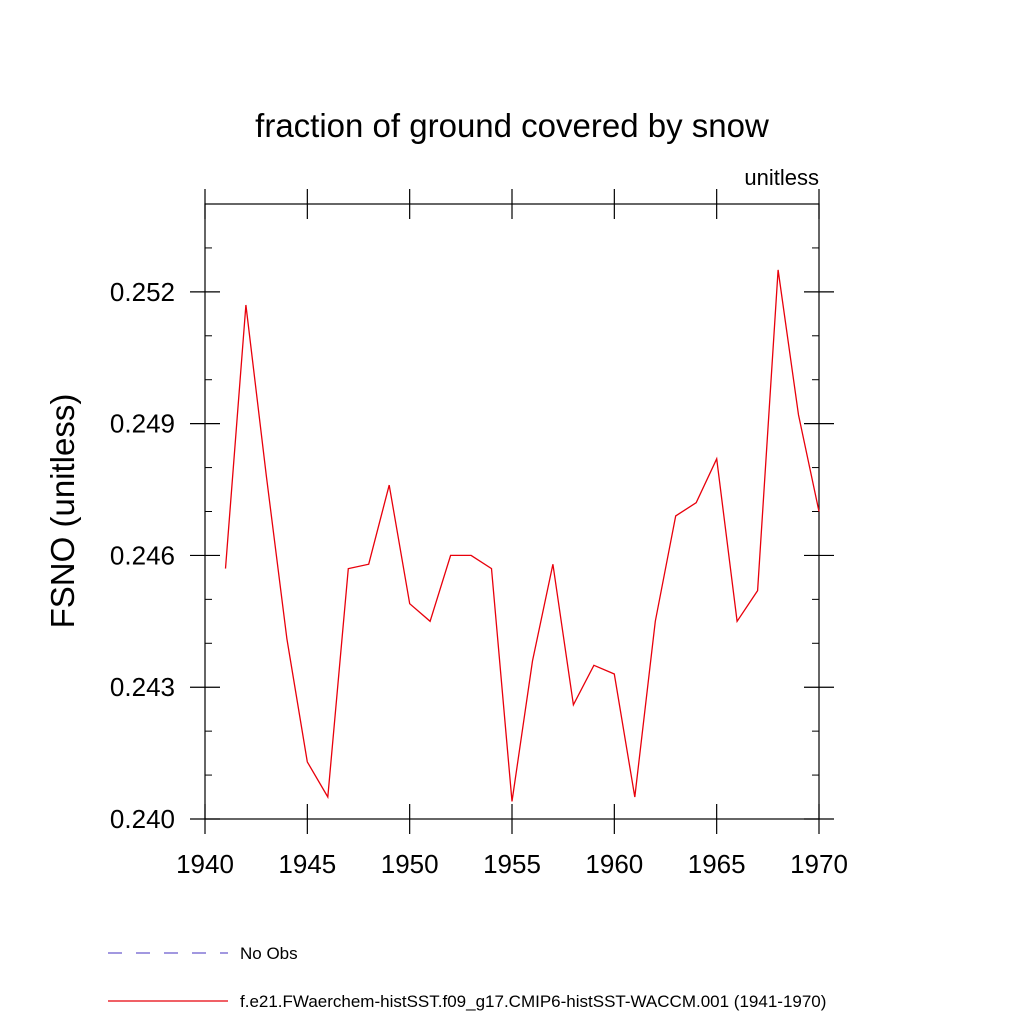 The image size is (1024, 1024). Describe the element at coordinates (142, 555) in the screenshot. I see `y-tick-label: 0.246` at that location.